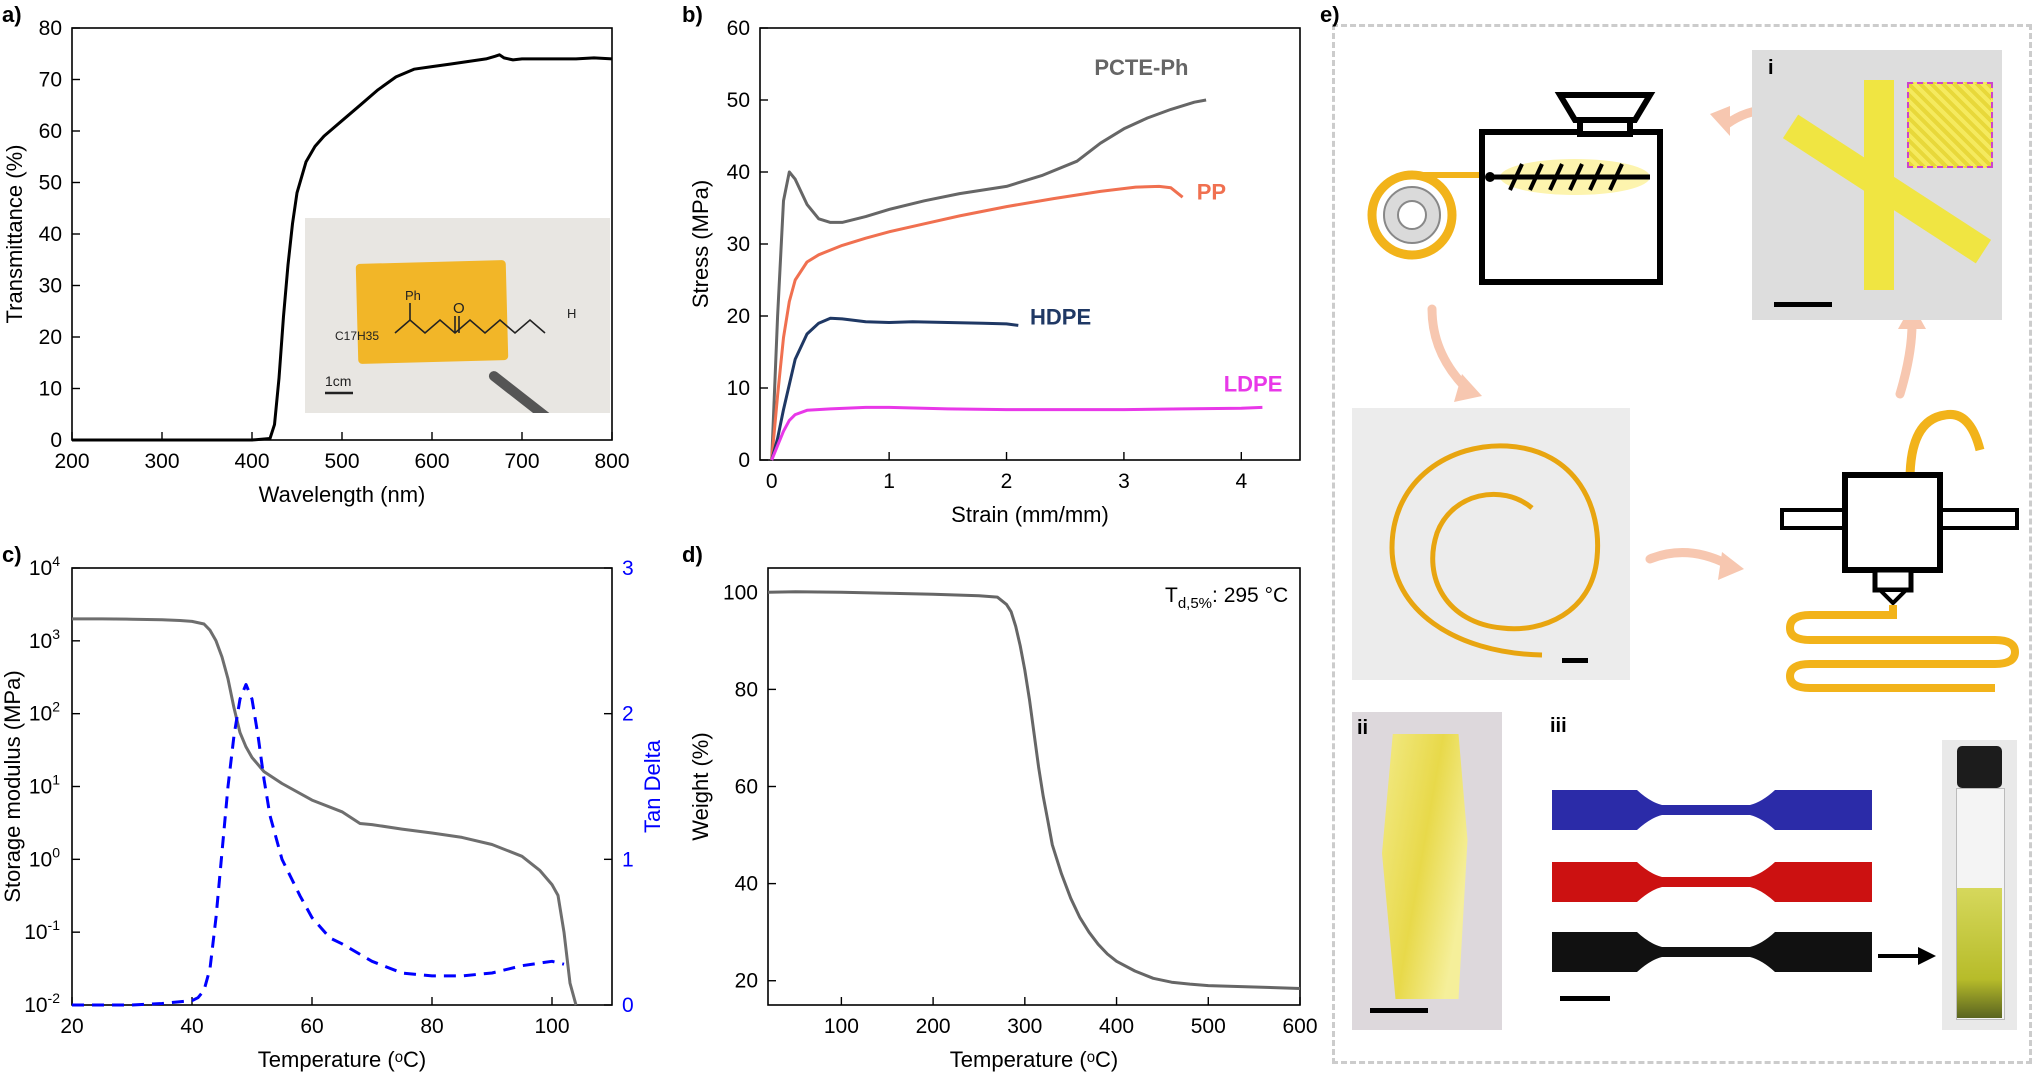  I want to click on x-tick-label: 40, so click(191, 1026).